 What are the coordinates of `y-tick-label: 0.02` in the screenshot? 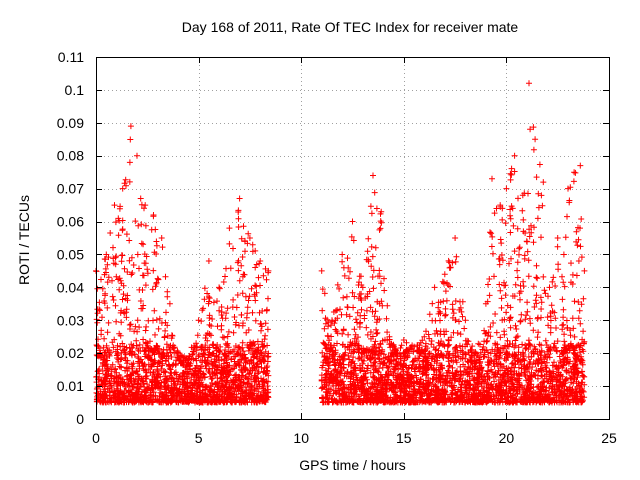 It's located at (70, 353).